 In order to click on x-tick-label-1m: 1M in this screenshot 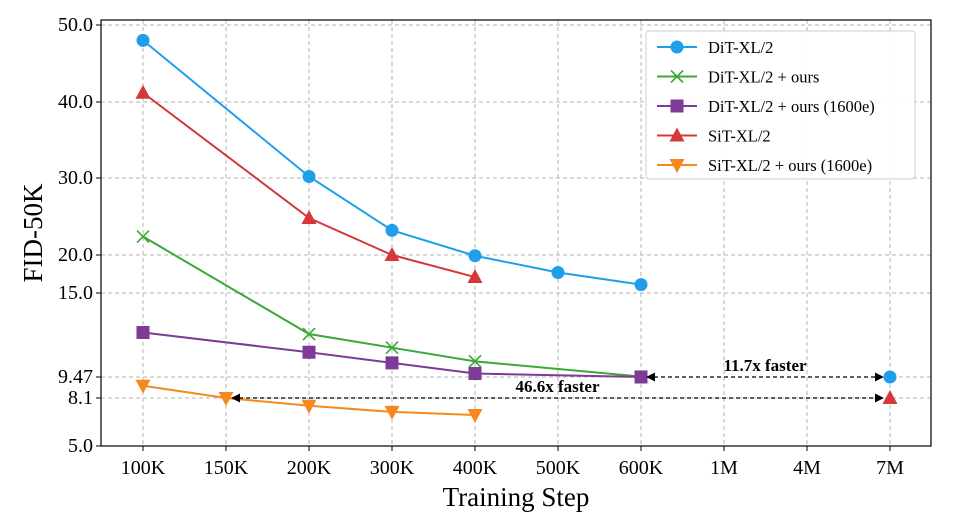, I will do `click(724, 468)`.